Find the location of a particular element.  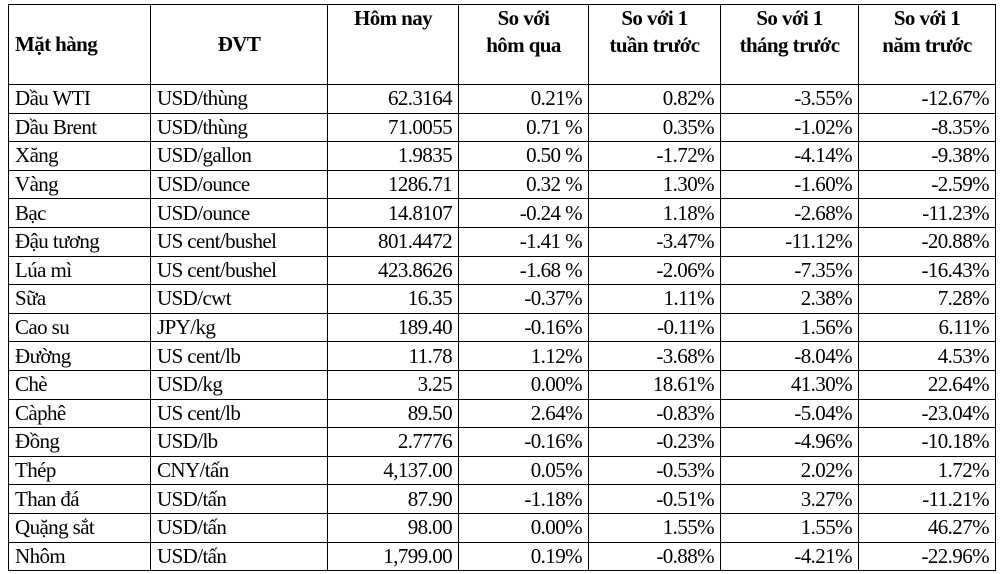

change-week: 0.82% is located at coordinates (654, 99).